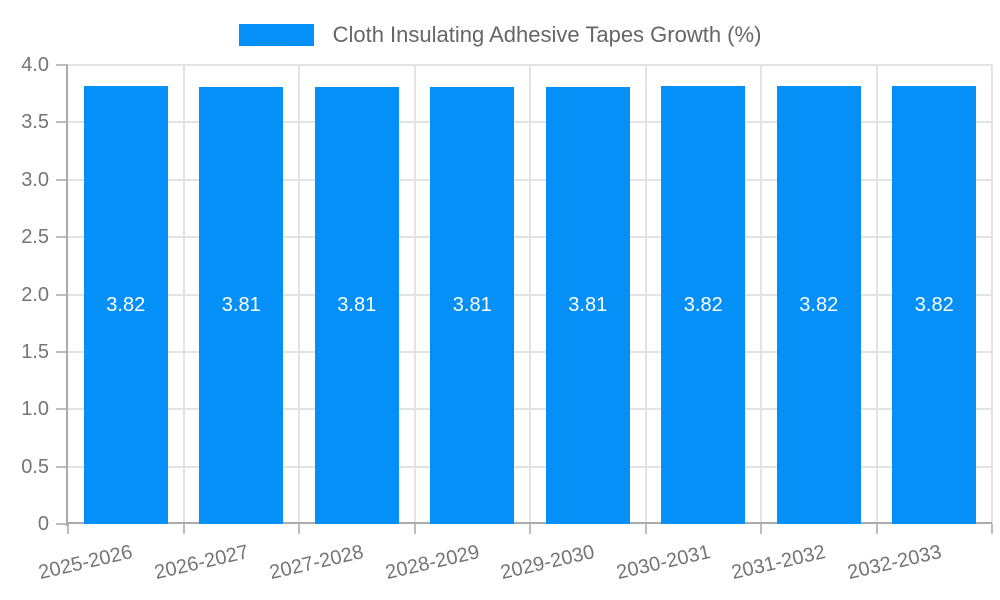  What do you see at coordinates (663, 562) in the screenshot?
I see `x-tick-label: 2030-2031` at bounding box center [663, 562].